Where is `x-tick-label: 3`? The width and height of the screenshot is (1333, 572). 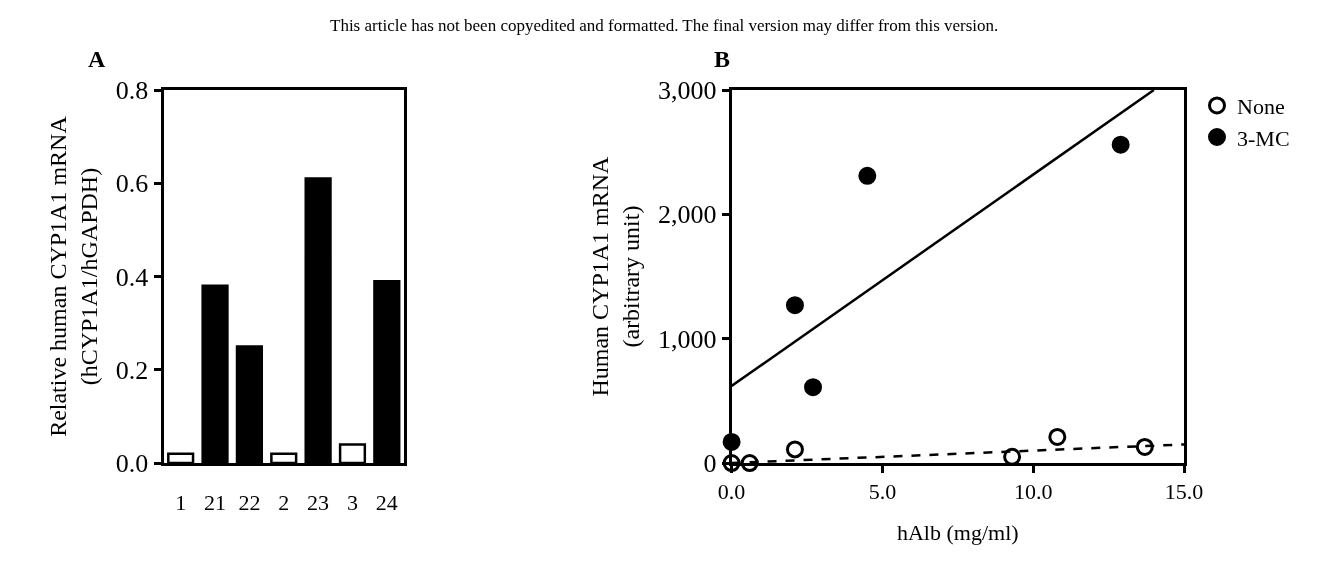
x-tick-label: 3 is located at coordinates (352, 503).